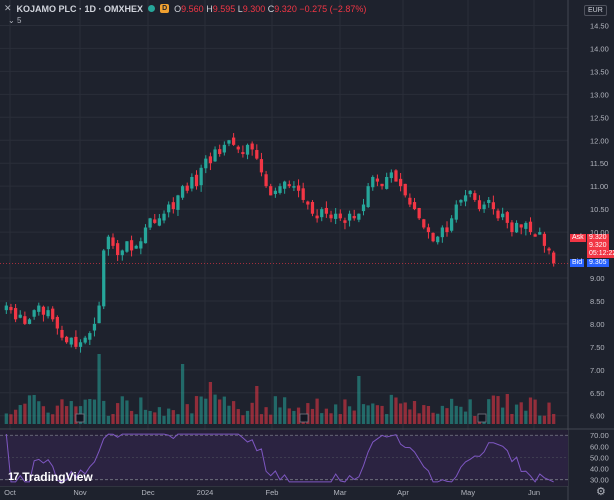 The height and width of the screenshot is (500, 614). What do you see at coordinates (11, 20) in the screenshot?
I see `chevron-down-icon: ⌄` at bounding box center [11, 20].